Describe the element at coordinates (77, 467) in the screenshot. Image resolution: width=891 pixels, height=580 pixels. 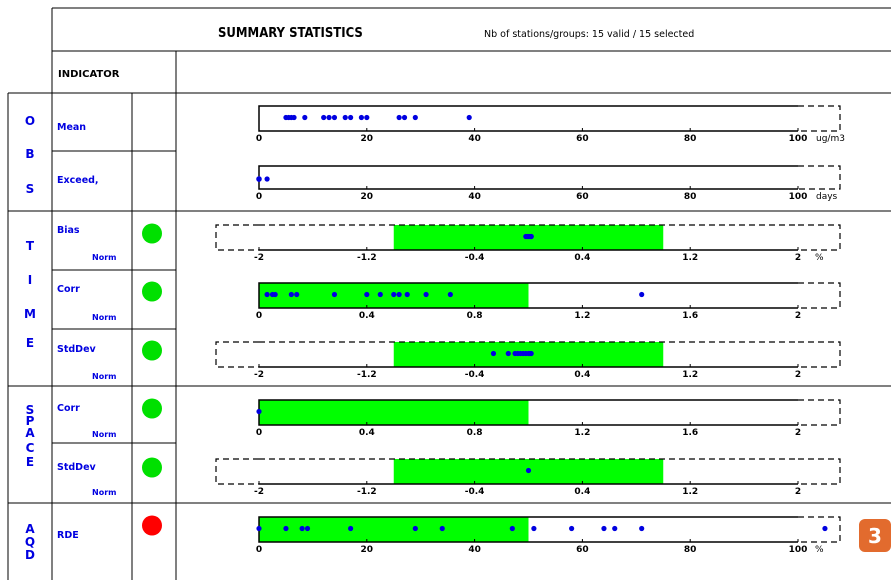
I see `space-stddev-label: StdDev` at that location.